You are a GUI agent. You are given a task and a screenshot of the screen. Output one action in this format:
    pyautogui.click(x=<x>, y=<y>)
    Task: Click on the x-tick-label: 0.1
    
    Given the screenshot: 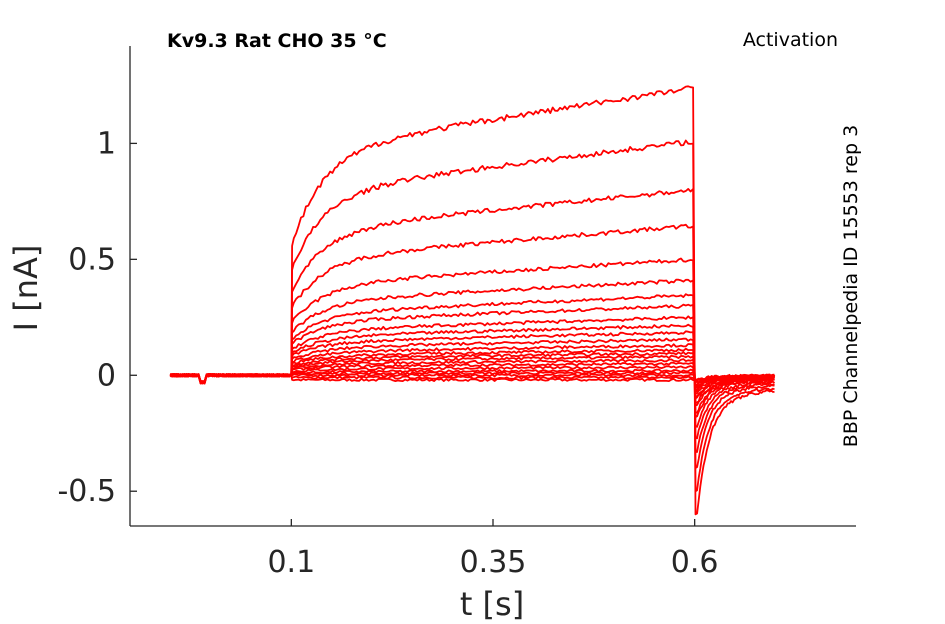 What is the action you would take?
    pyautogui.click(x=291, y=562)
    